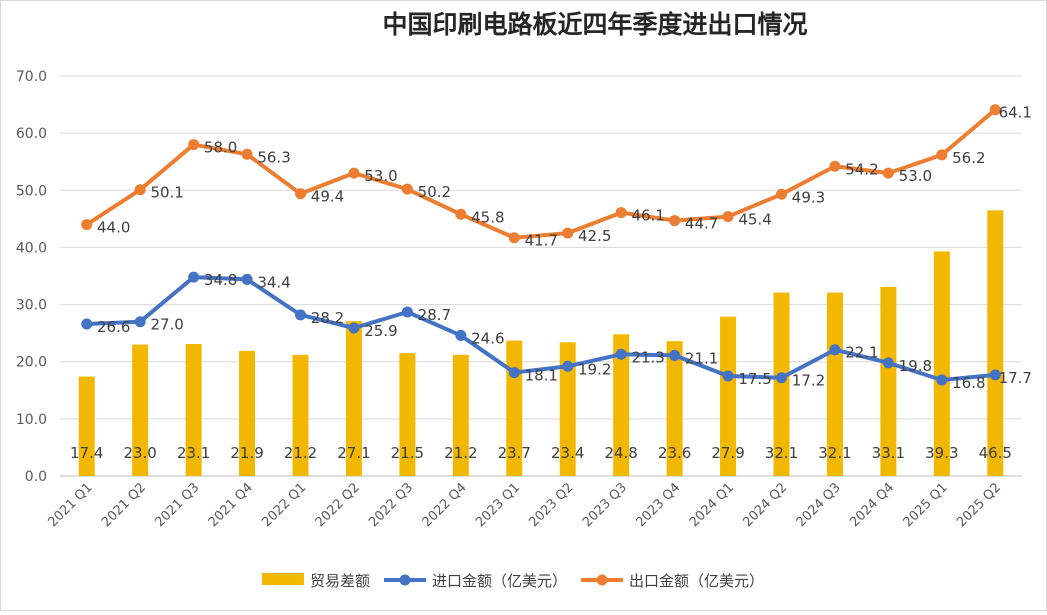  I want to click on legend-item: 出口金额（亿美元）, so click(672, 581).